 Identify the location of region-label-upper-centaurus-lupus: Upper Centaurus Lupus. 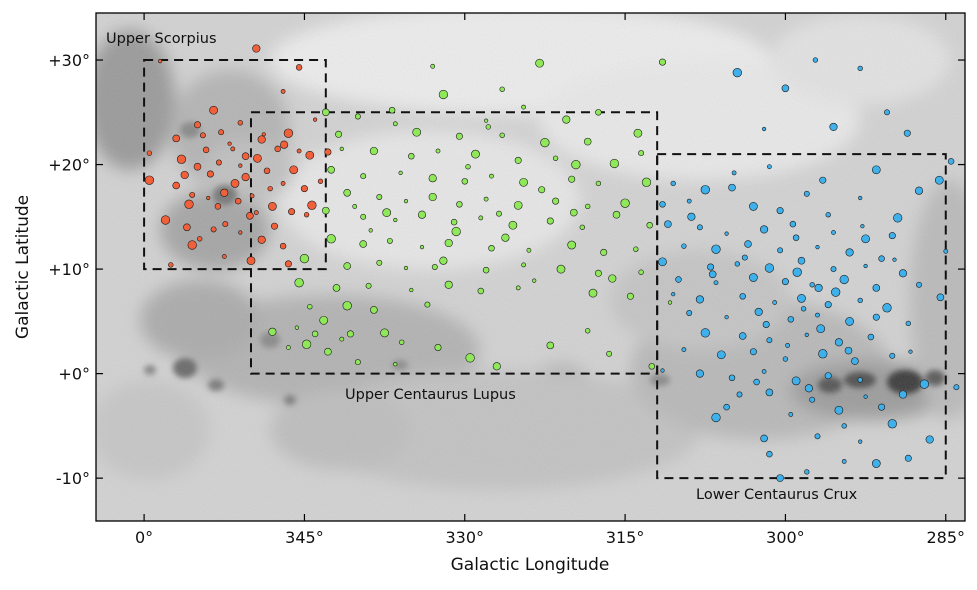
(430, 395).